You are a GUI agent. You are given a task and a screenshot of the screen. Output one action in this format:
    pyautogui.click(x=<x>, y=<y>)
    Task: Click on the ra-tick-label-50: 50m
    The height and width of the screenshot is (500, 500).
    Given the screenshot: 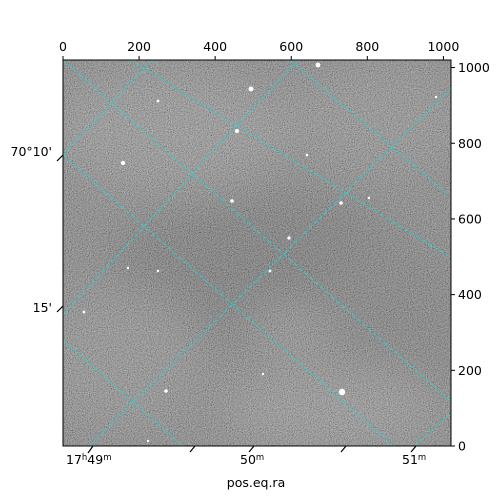 What is the action you would take?
    pyautogui.click(x=252, y=459)
    